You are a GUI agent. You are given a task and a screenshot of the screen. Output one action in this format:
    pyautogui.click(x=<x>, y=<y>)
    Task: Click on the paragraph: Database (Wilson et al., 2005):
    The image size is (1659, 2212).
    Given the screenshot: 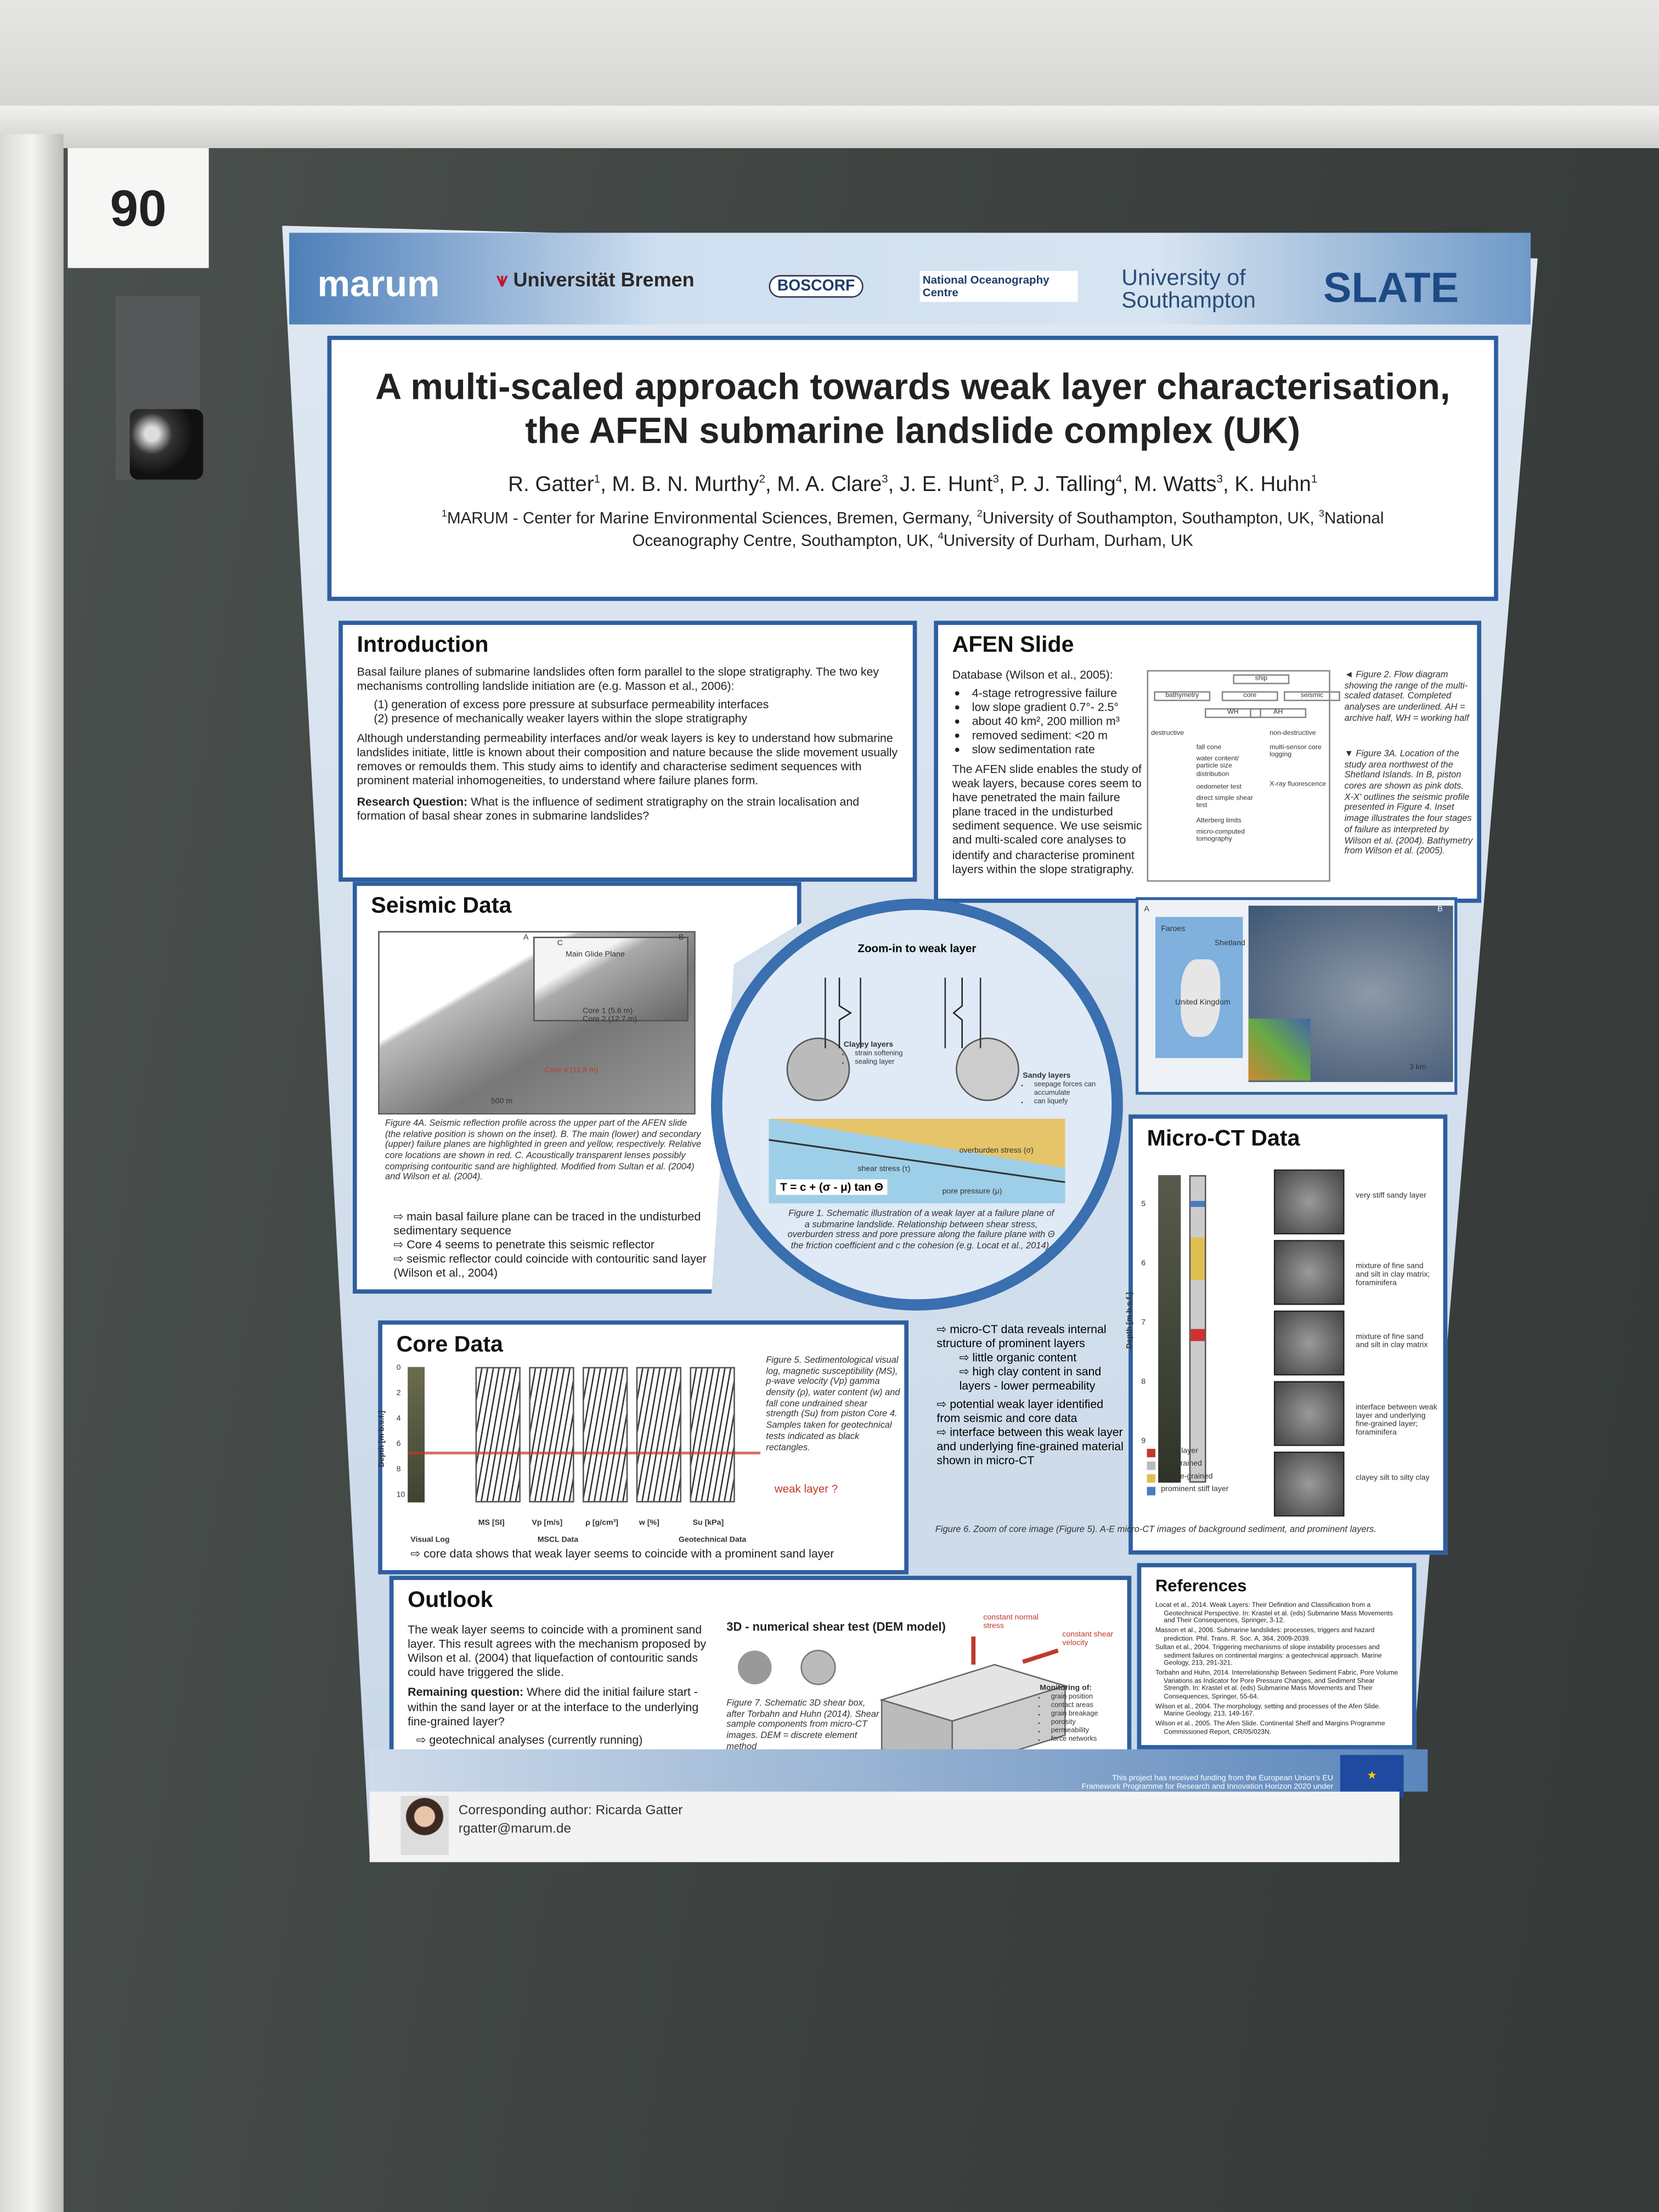 What is the action you would take?
    pyautogui.click(x=1032, y=674)
    